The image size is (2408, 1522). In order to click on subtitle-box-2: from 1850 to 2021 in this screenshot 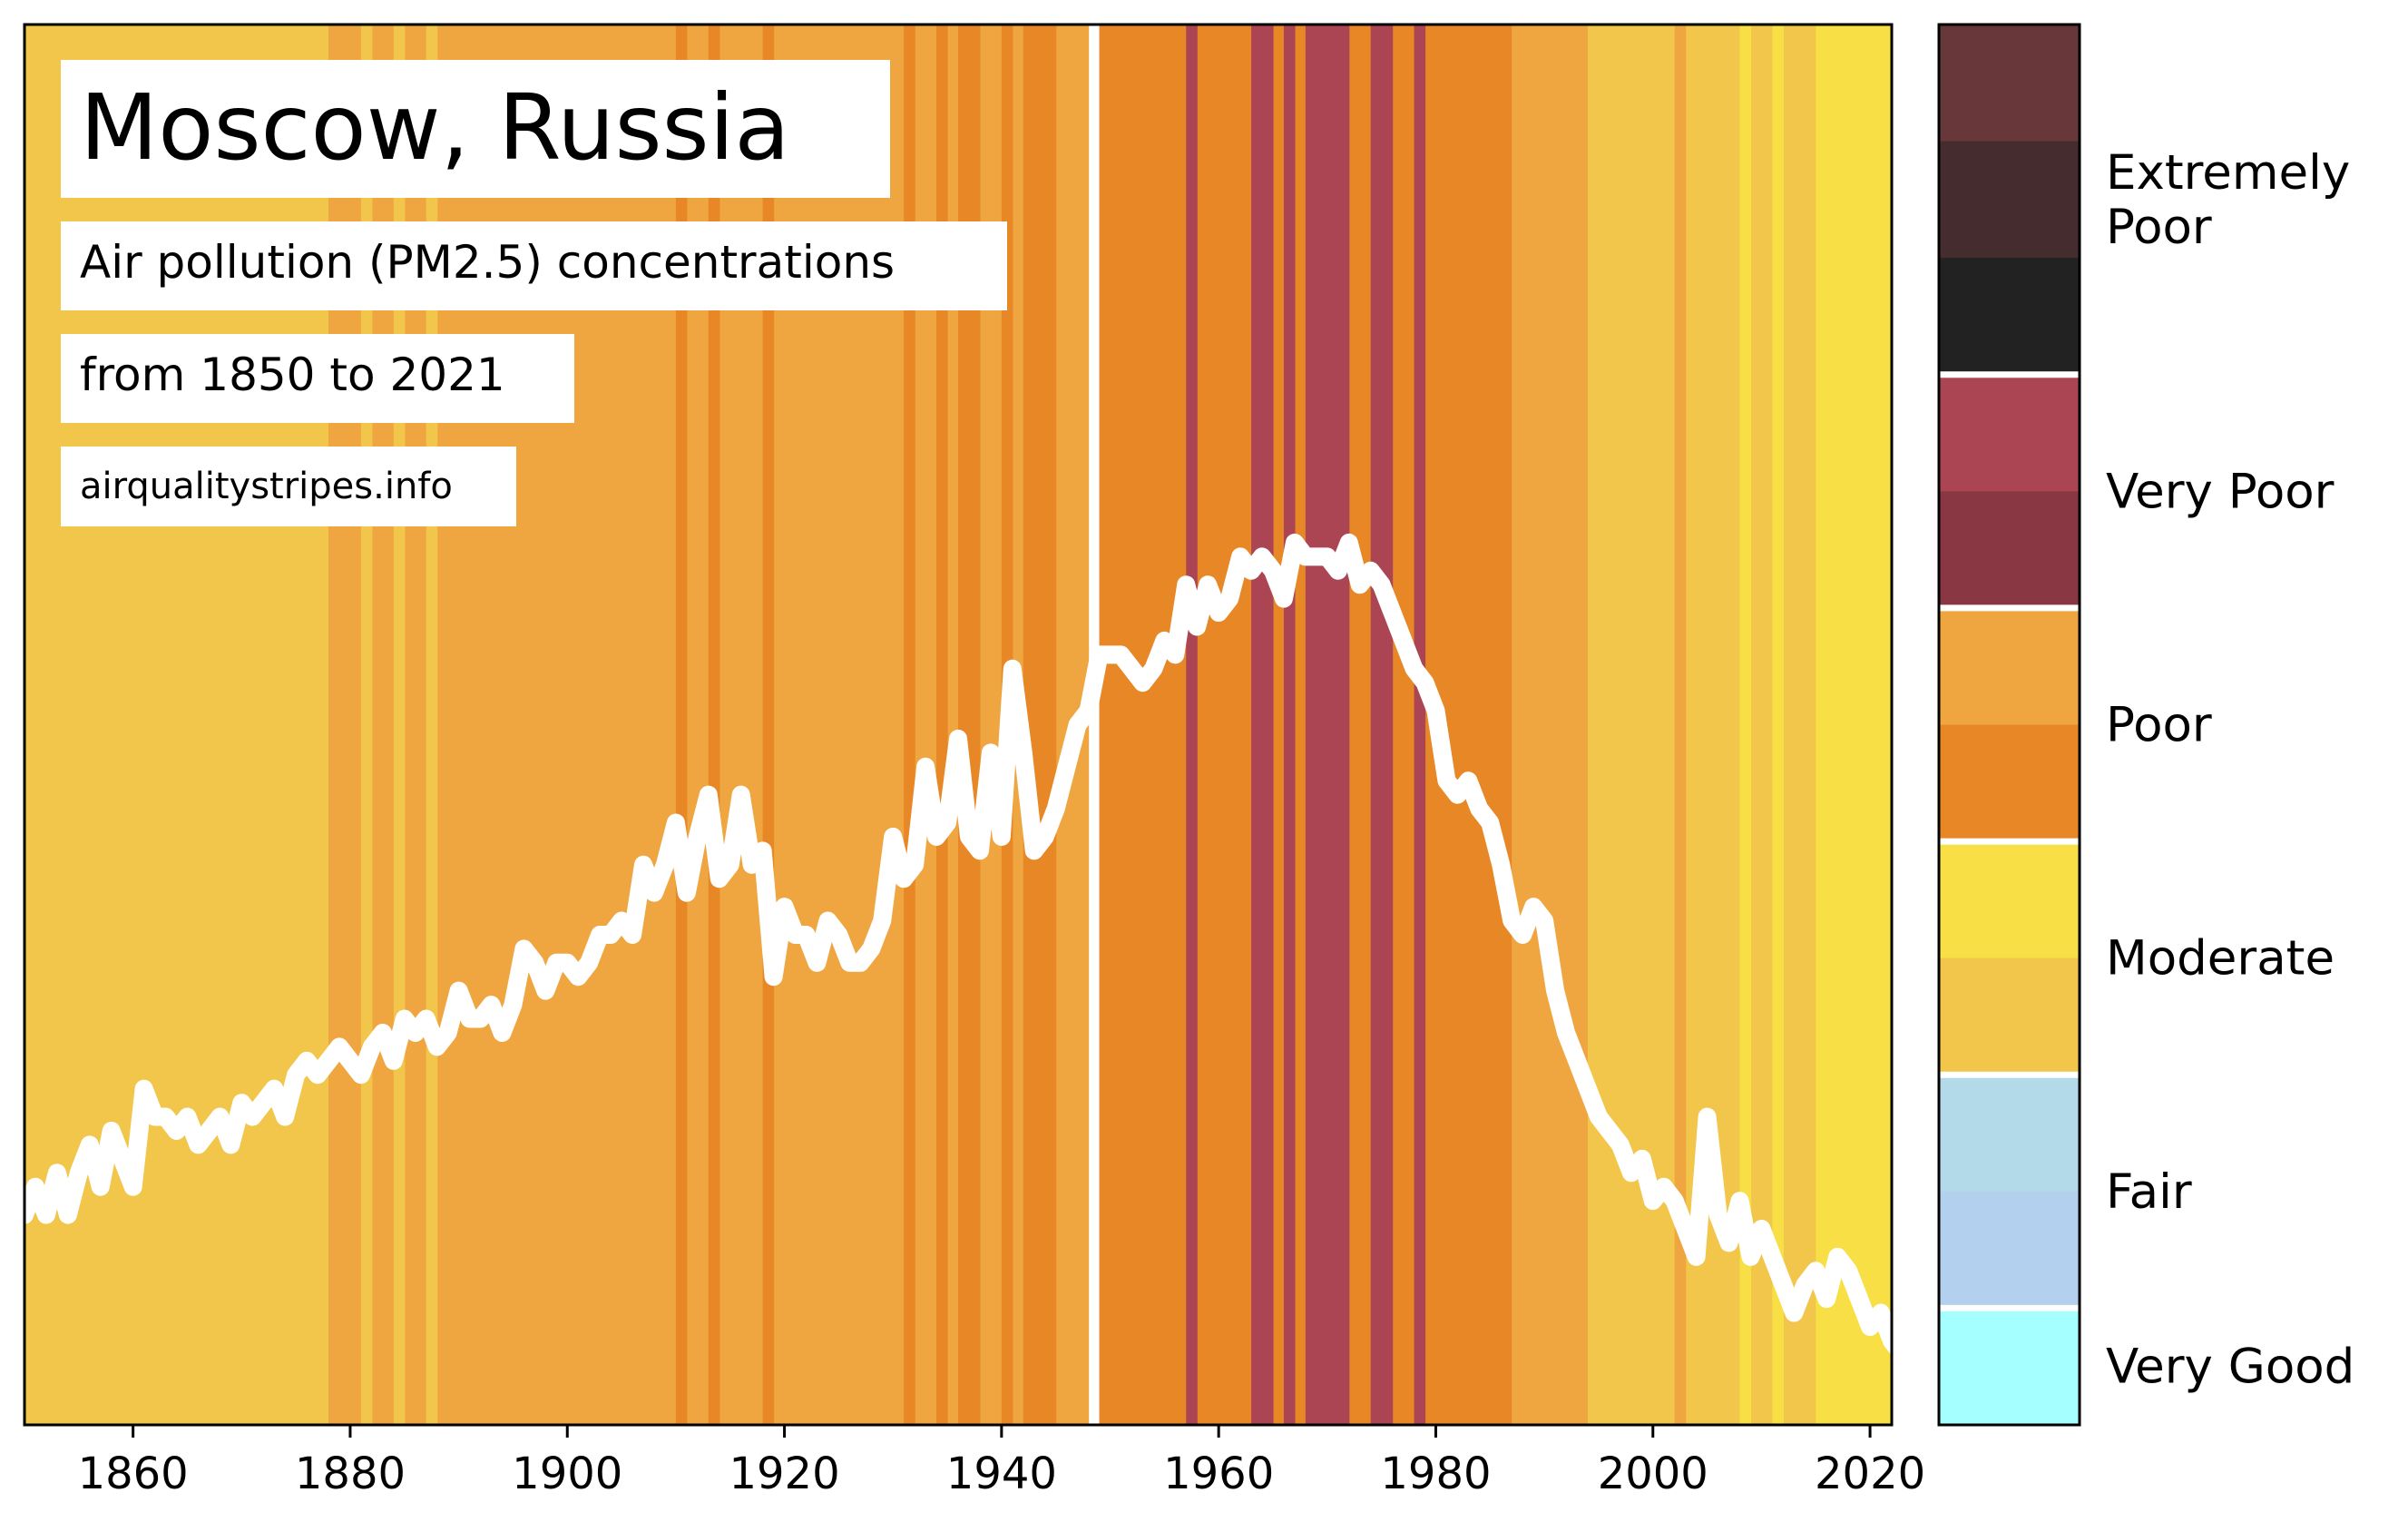, I will do `click(318, 378)`.